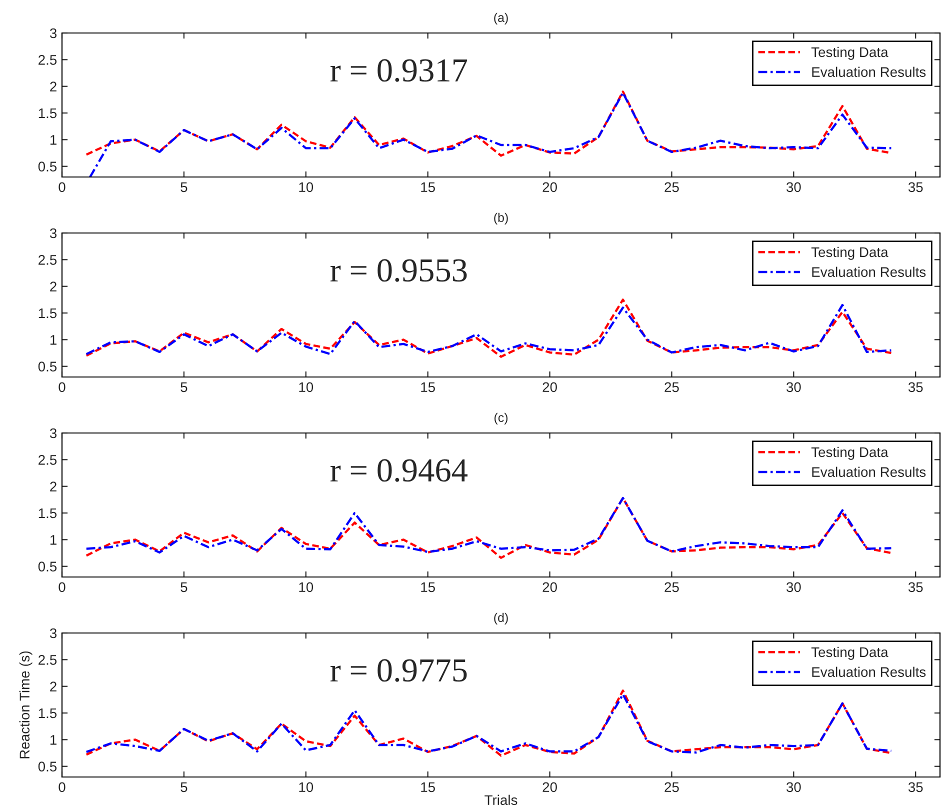 The image size is (947, 810). What do you see at coordinates (501, 618) in the screenshot?
I see `chart-title: (d)` at bounding box center [501, 618].